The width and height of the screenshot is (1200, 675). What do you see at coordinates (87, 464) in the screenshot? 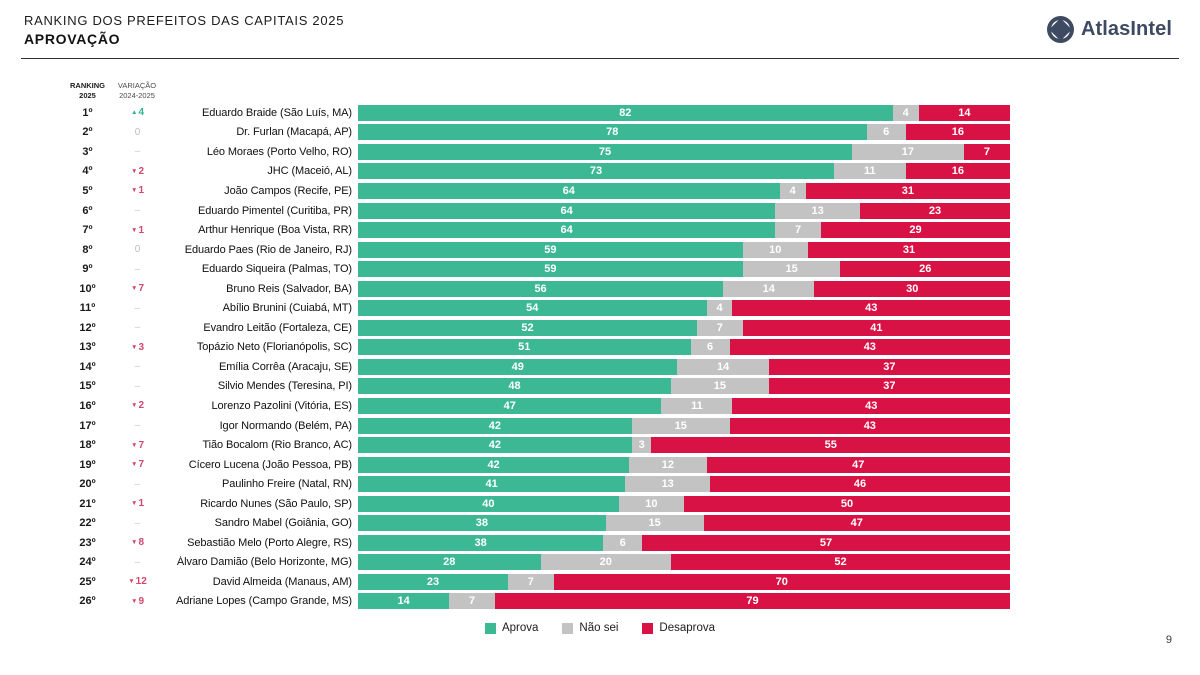
I see `rank-label: 19º` at bounding box center [87, 464].